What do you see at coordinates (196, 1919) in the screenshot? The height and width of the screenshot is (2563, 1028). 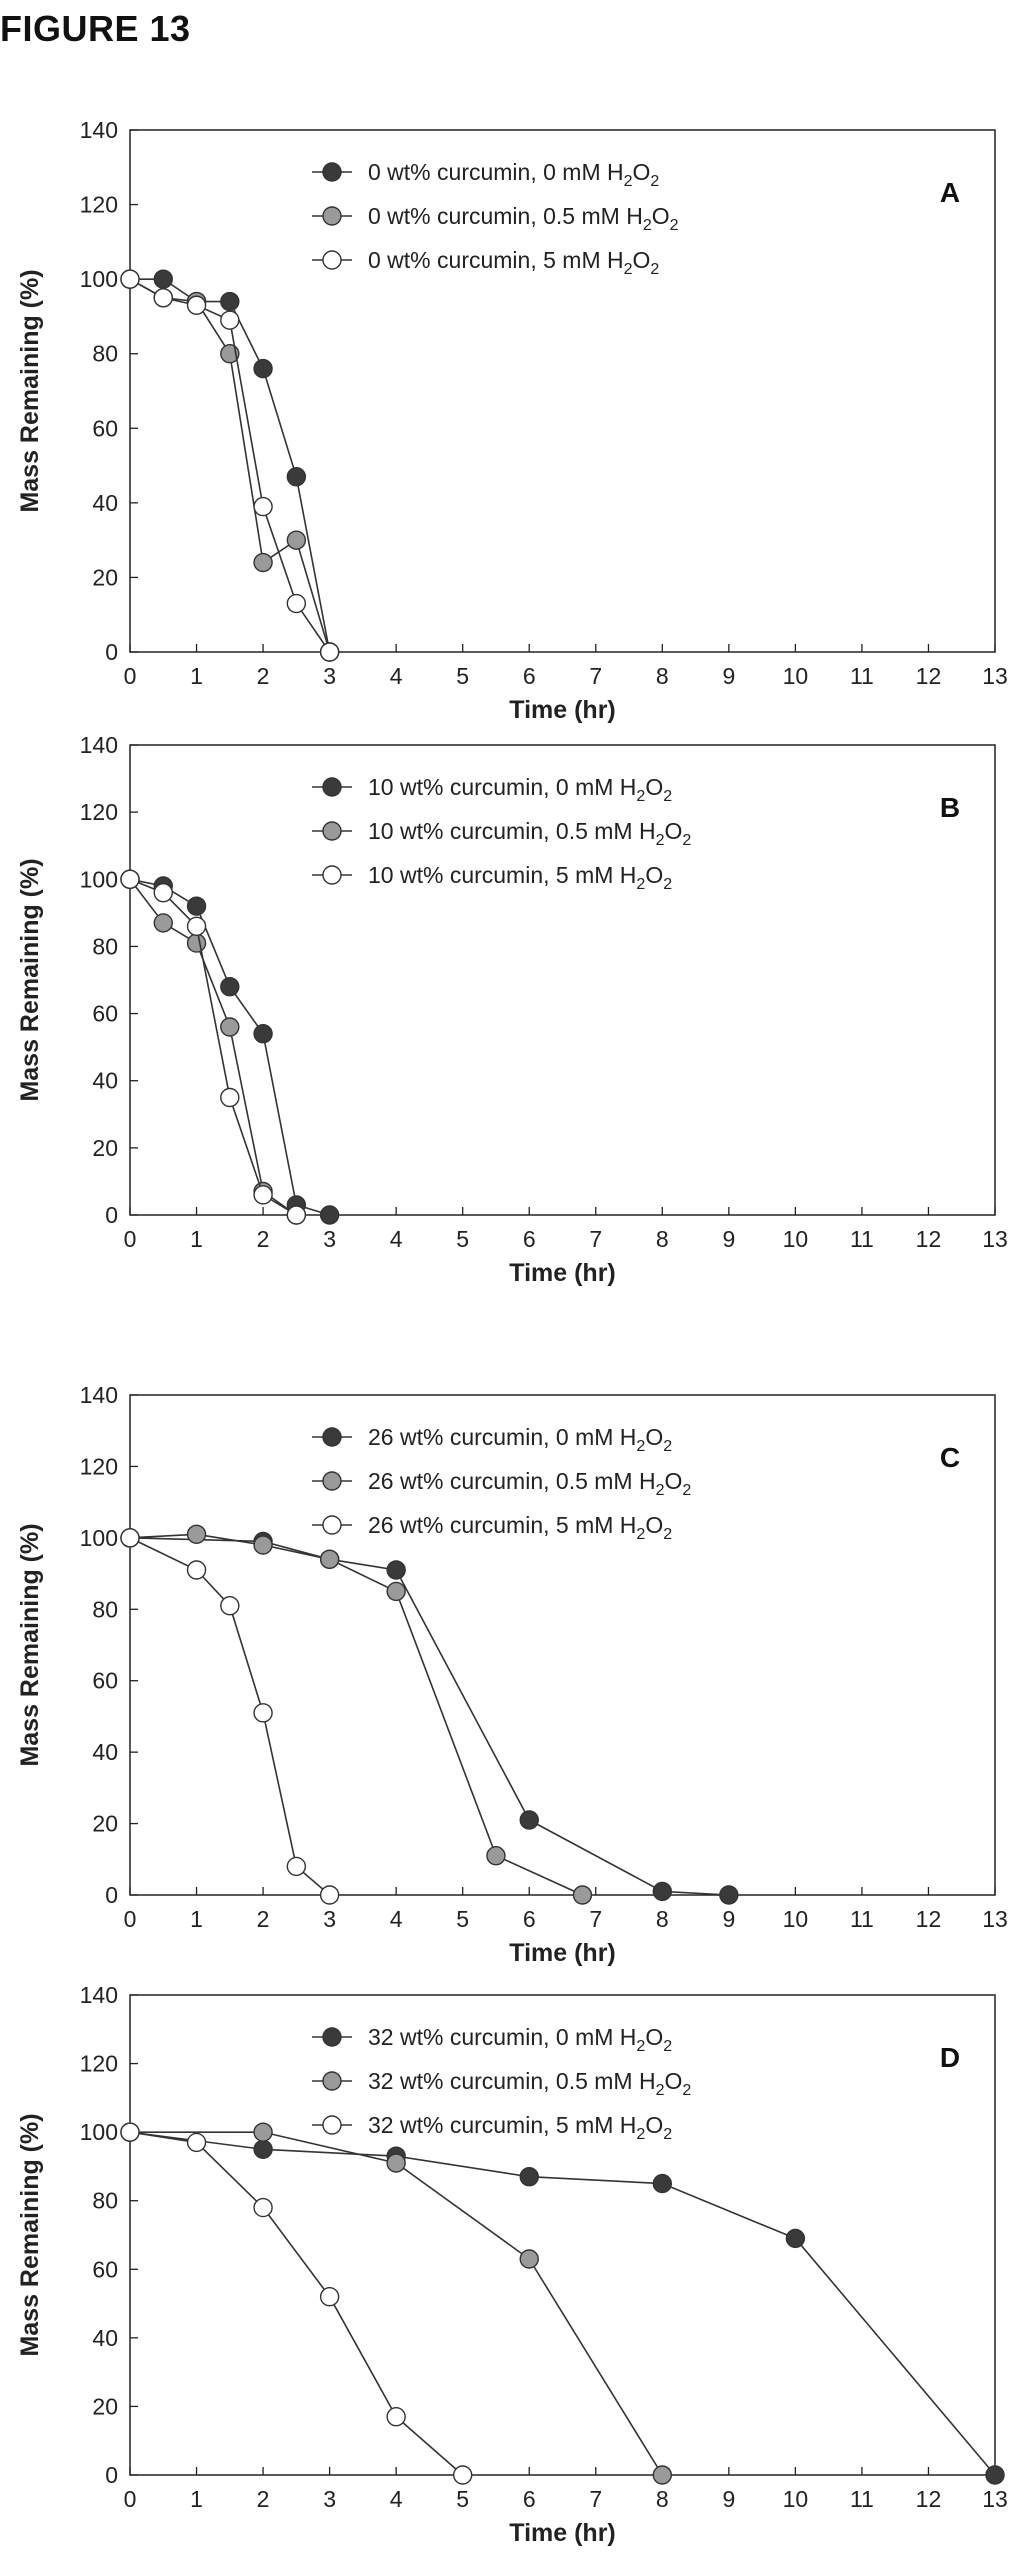 I see `x-tick-label: 1` at bounding box center [196, 1919].